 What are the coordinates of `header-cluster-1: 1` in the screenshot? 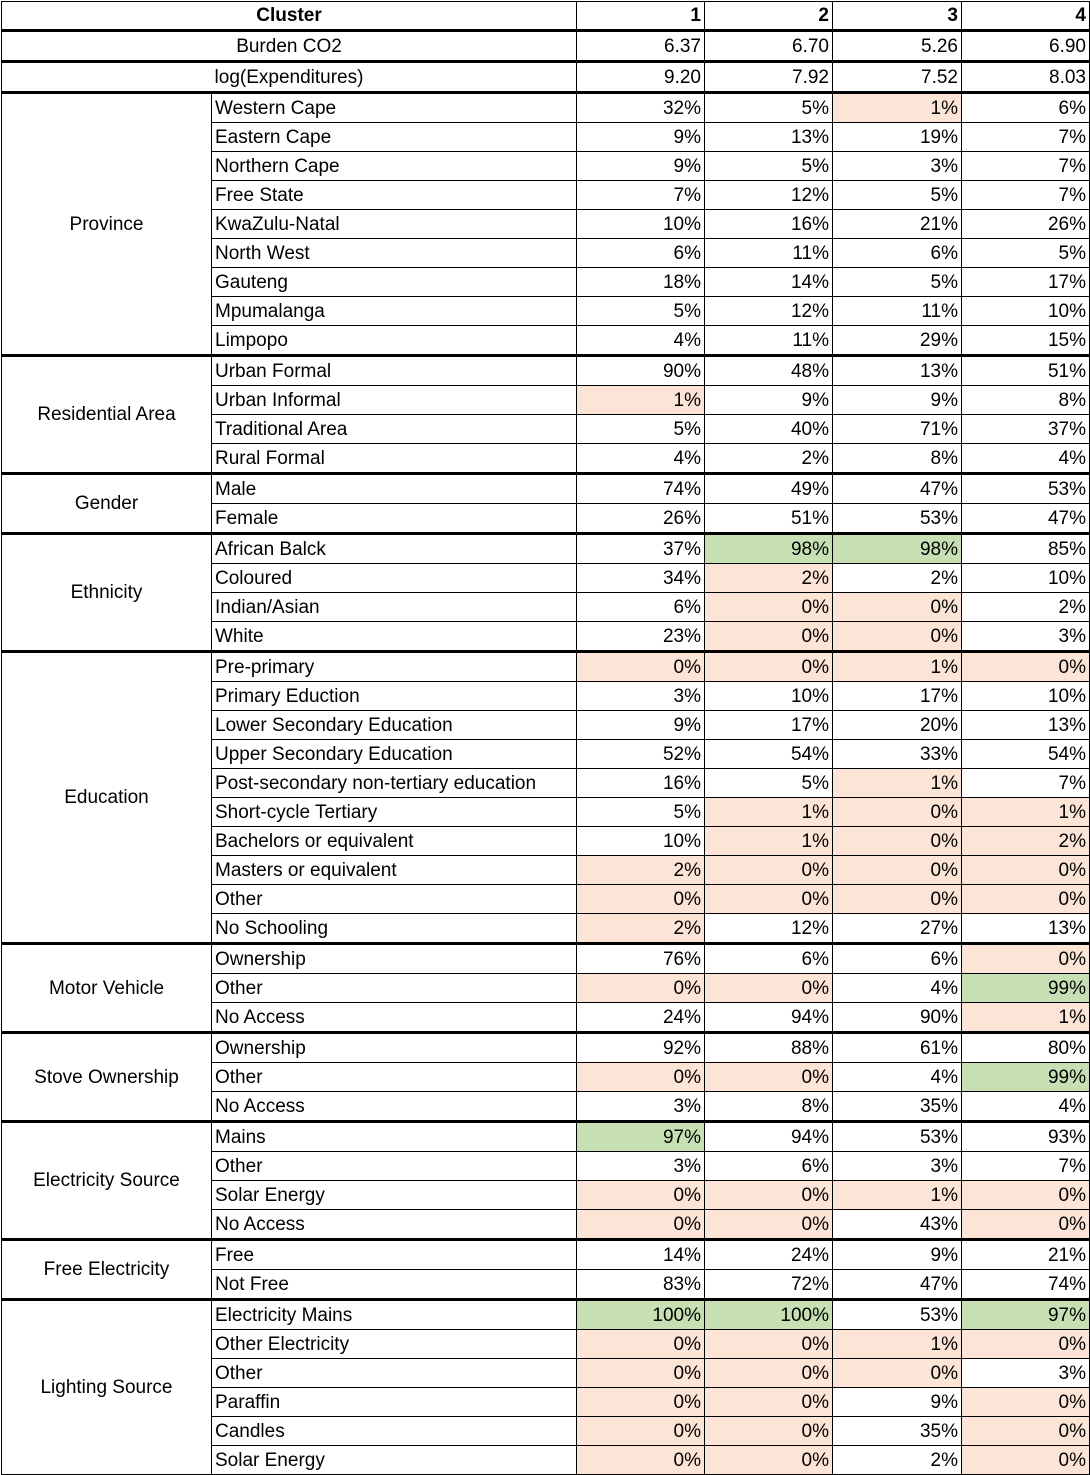 It's located at (641, 16).